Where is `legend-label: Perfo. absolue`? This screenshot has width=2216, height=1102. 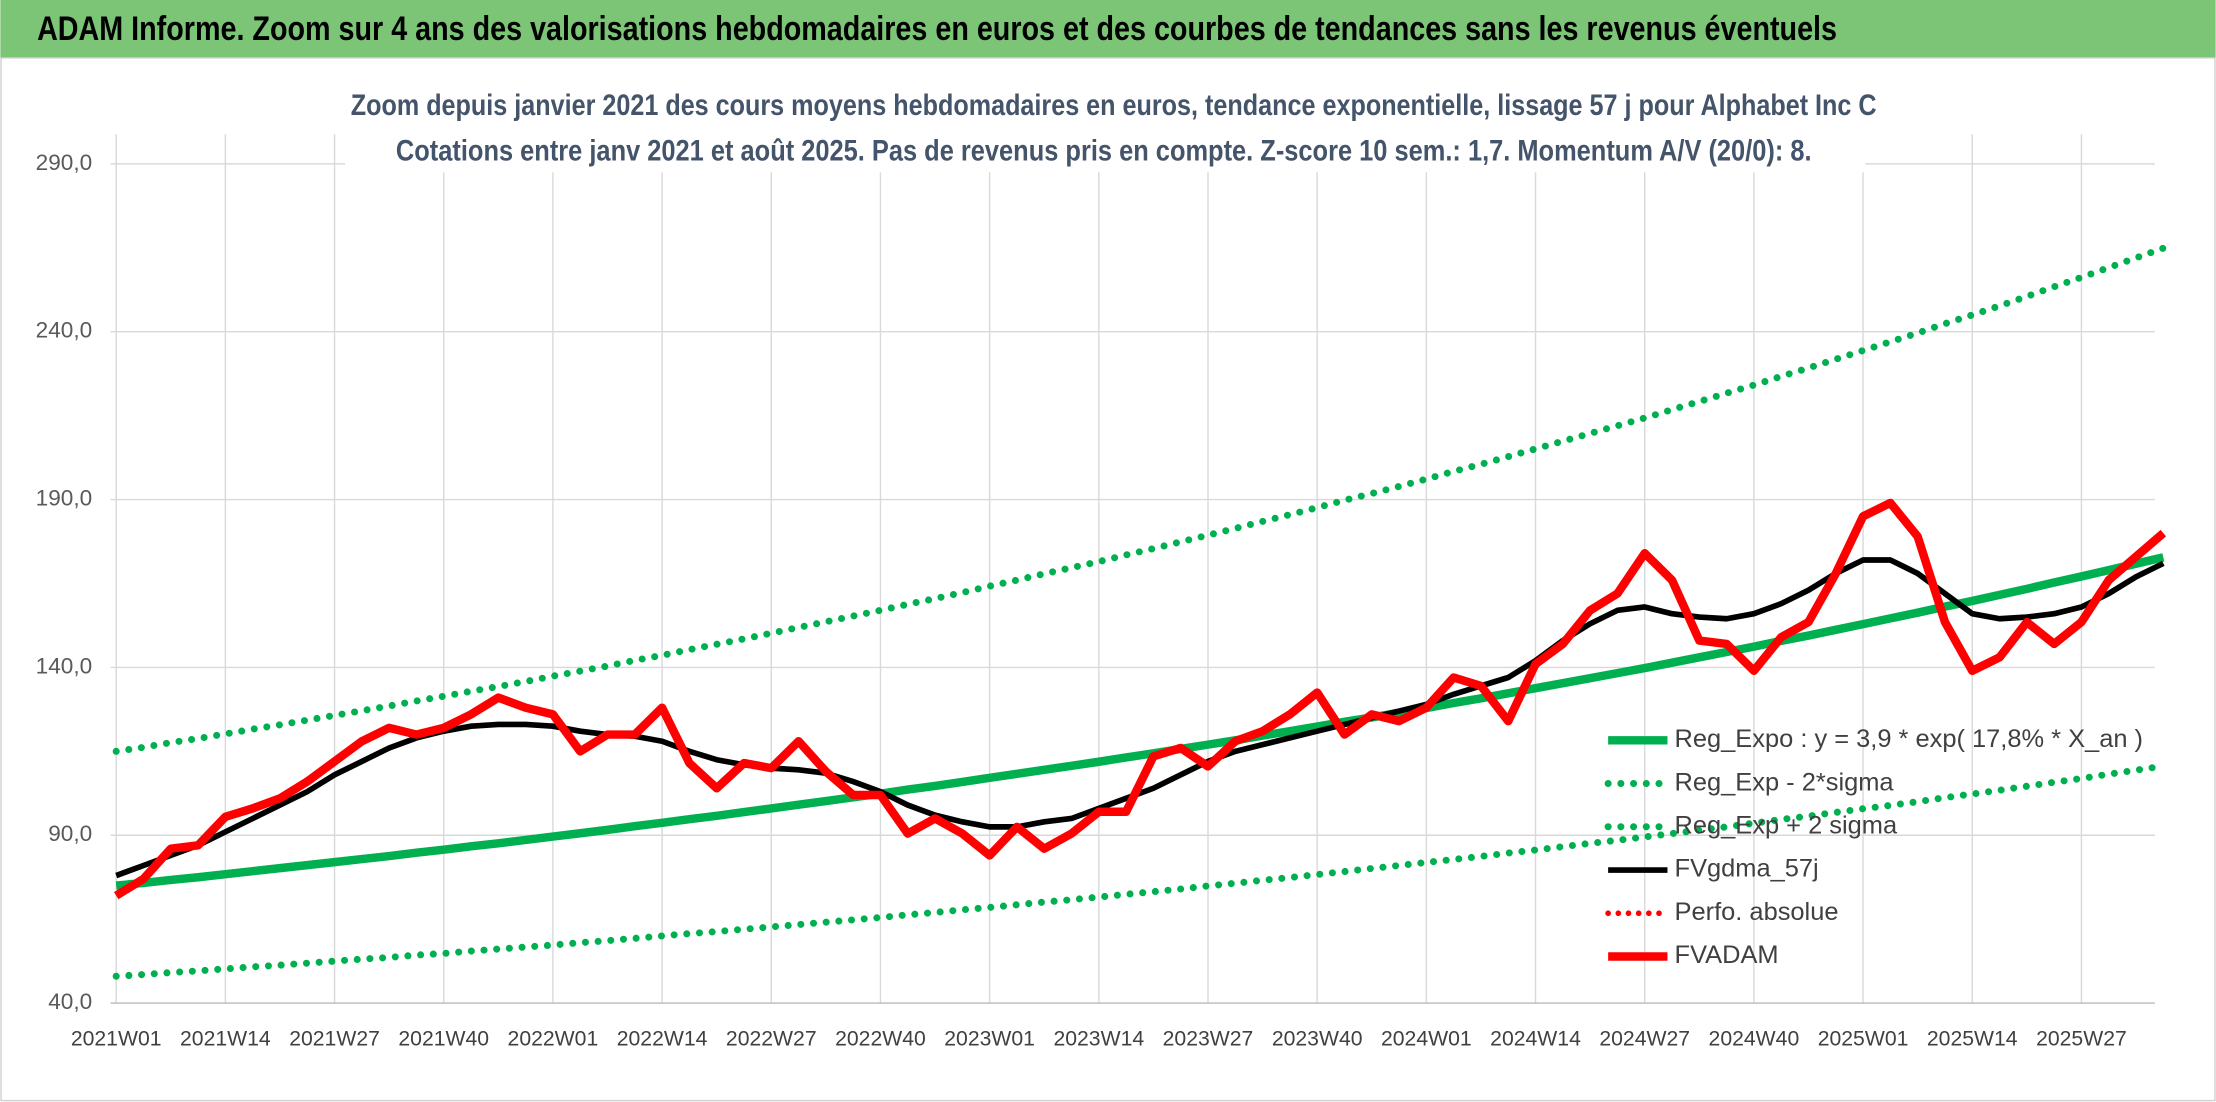
legend-label: Perfo. absolue is located at coordinates (1757, 912).